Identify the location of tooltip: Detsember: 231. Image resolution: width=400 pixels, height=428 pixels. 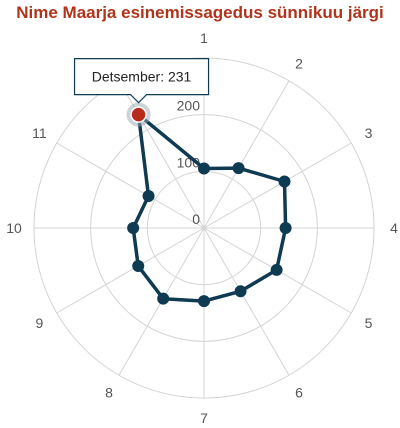
(141, 81).